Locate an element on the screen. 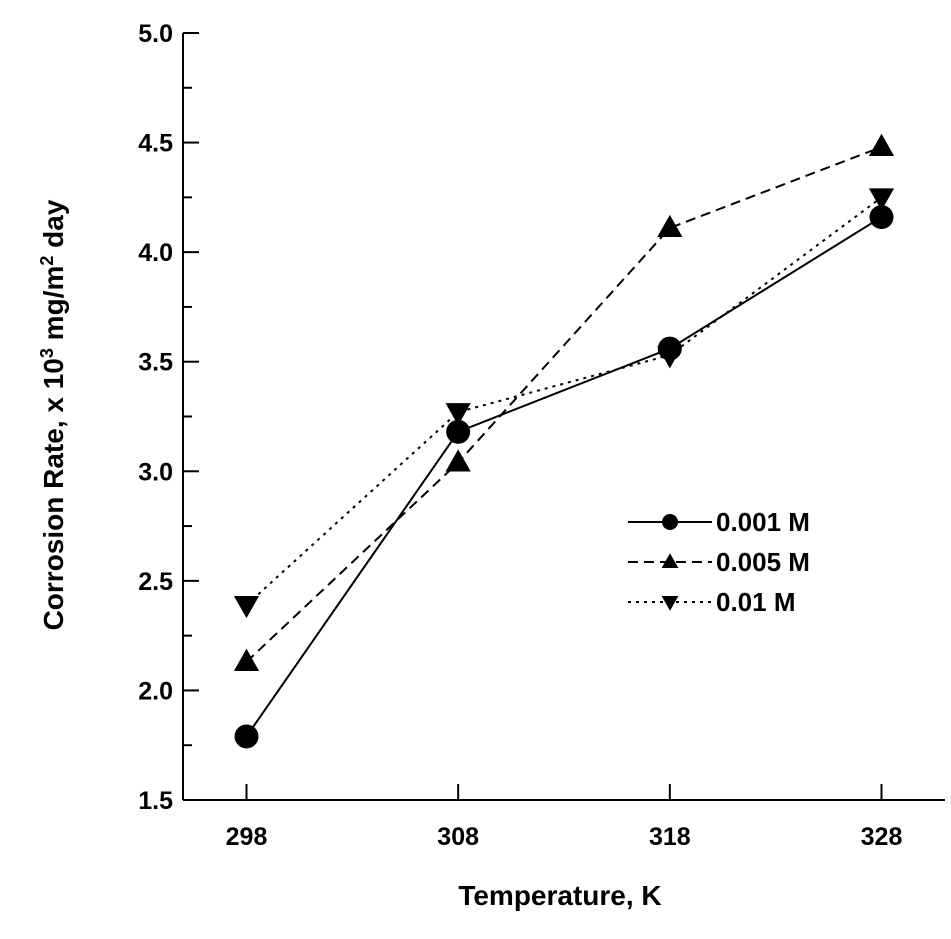  legend-entry: 0.01 M is located at coordinates (712, 602).